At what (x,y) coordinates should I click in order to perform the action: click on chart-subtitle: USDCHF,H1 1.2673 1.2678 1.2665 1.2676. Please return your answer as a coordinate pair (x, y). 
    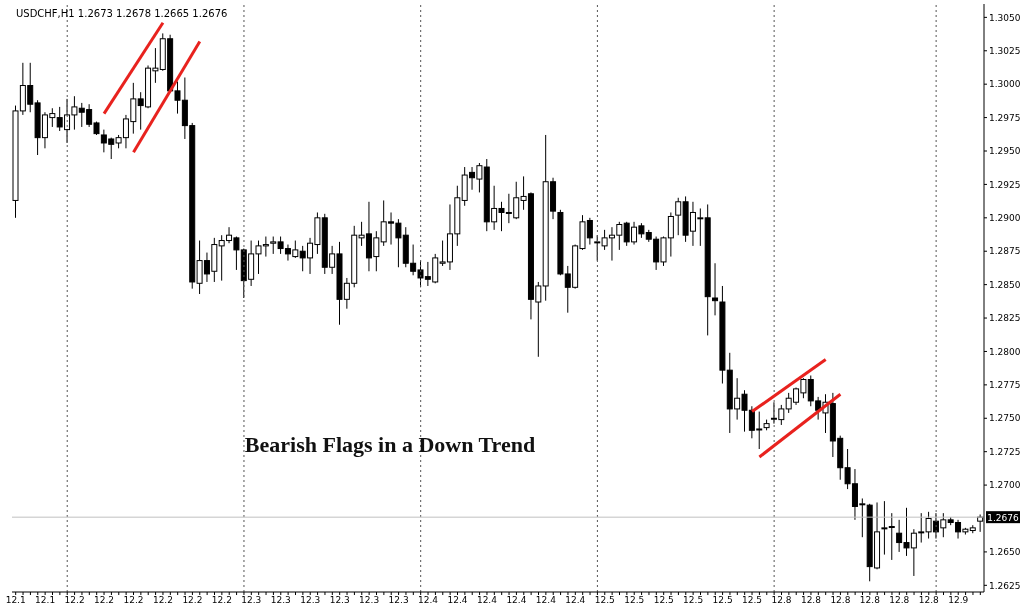
    Looking at the image, I should click on (122, 13).